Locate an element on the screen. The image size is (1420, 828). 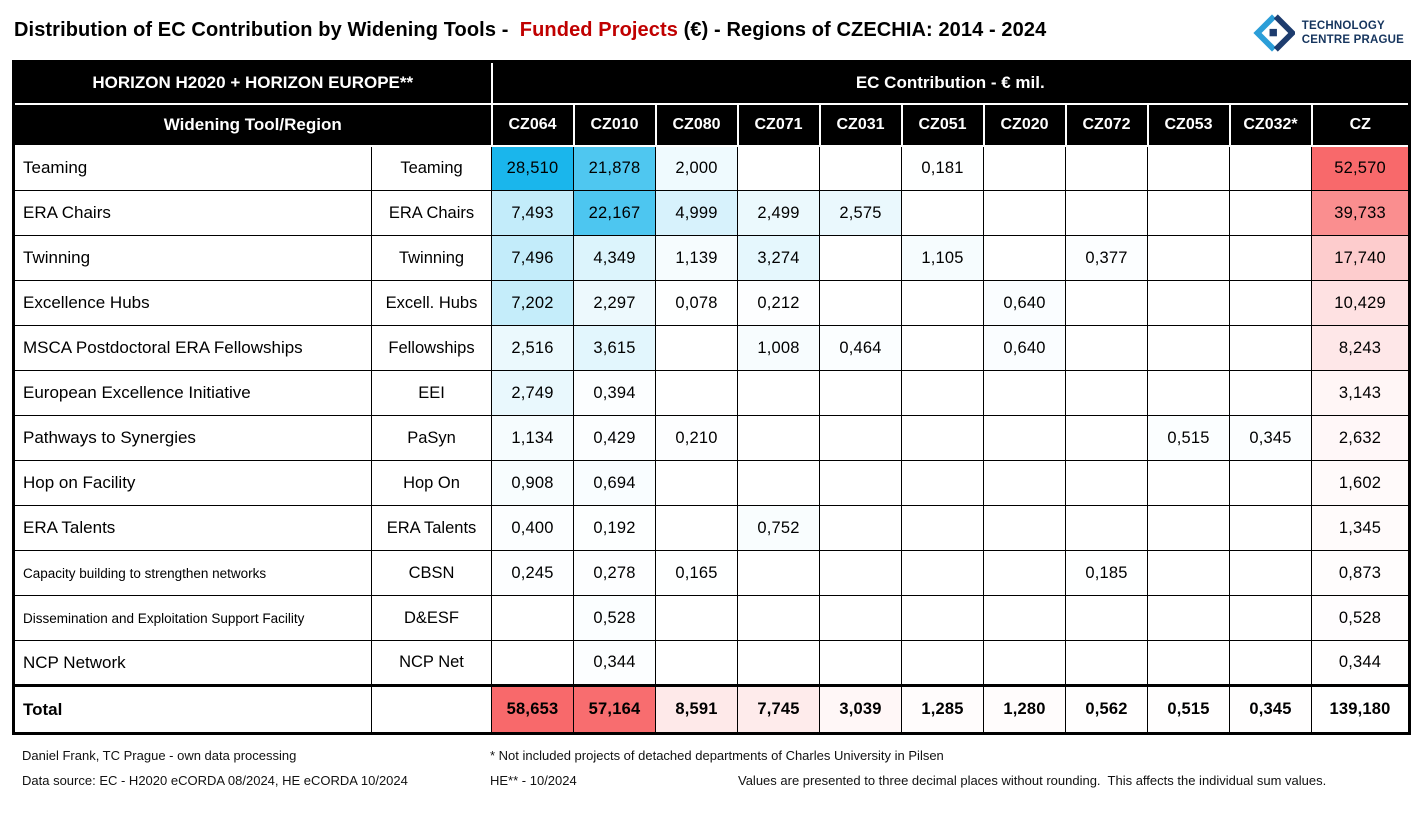
title-tail: (€) - Regions of CZECHIA: 2014 - 2024 is located at coordinates (862, 30).